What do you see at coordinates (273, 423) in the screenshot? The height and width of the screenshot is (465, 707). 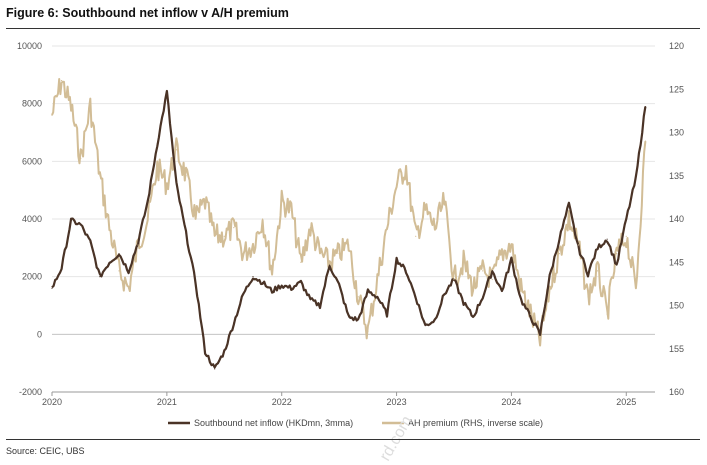 I see `legend-label-inflow: Southbound net inflow (HKDmn, 3mma)` at bounding box center [273, 423].